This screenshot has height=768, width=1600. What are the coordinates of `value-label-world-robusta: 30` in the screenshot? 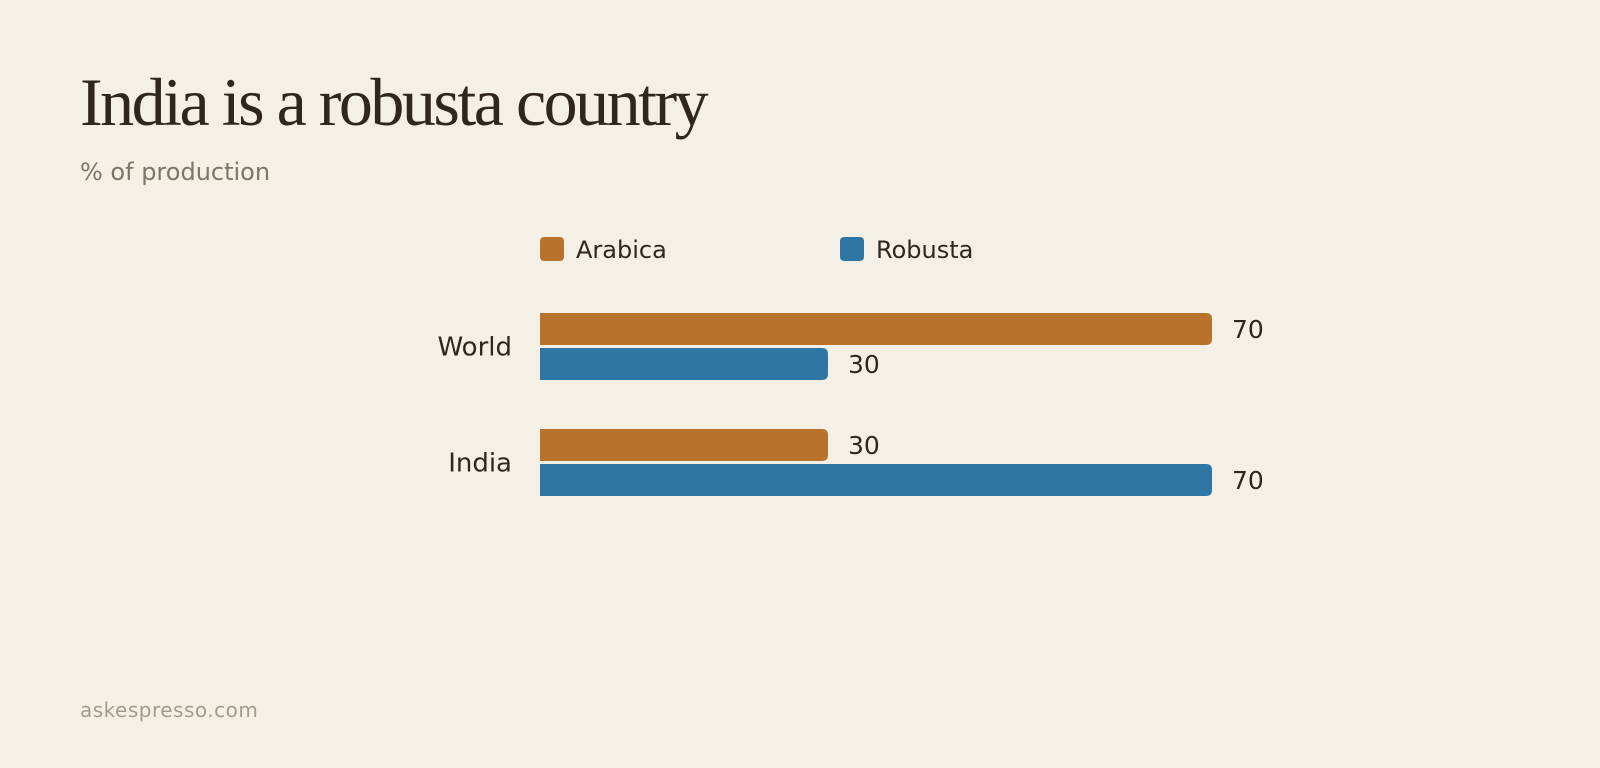 It's located at (864, 364).